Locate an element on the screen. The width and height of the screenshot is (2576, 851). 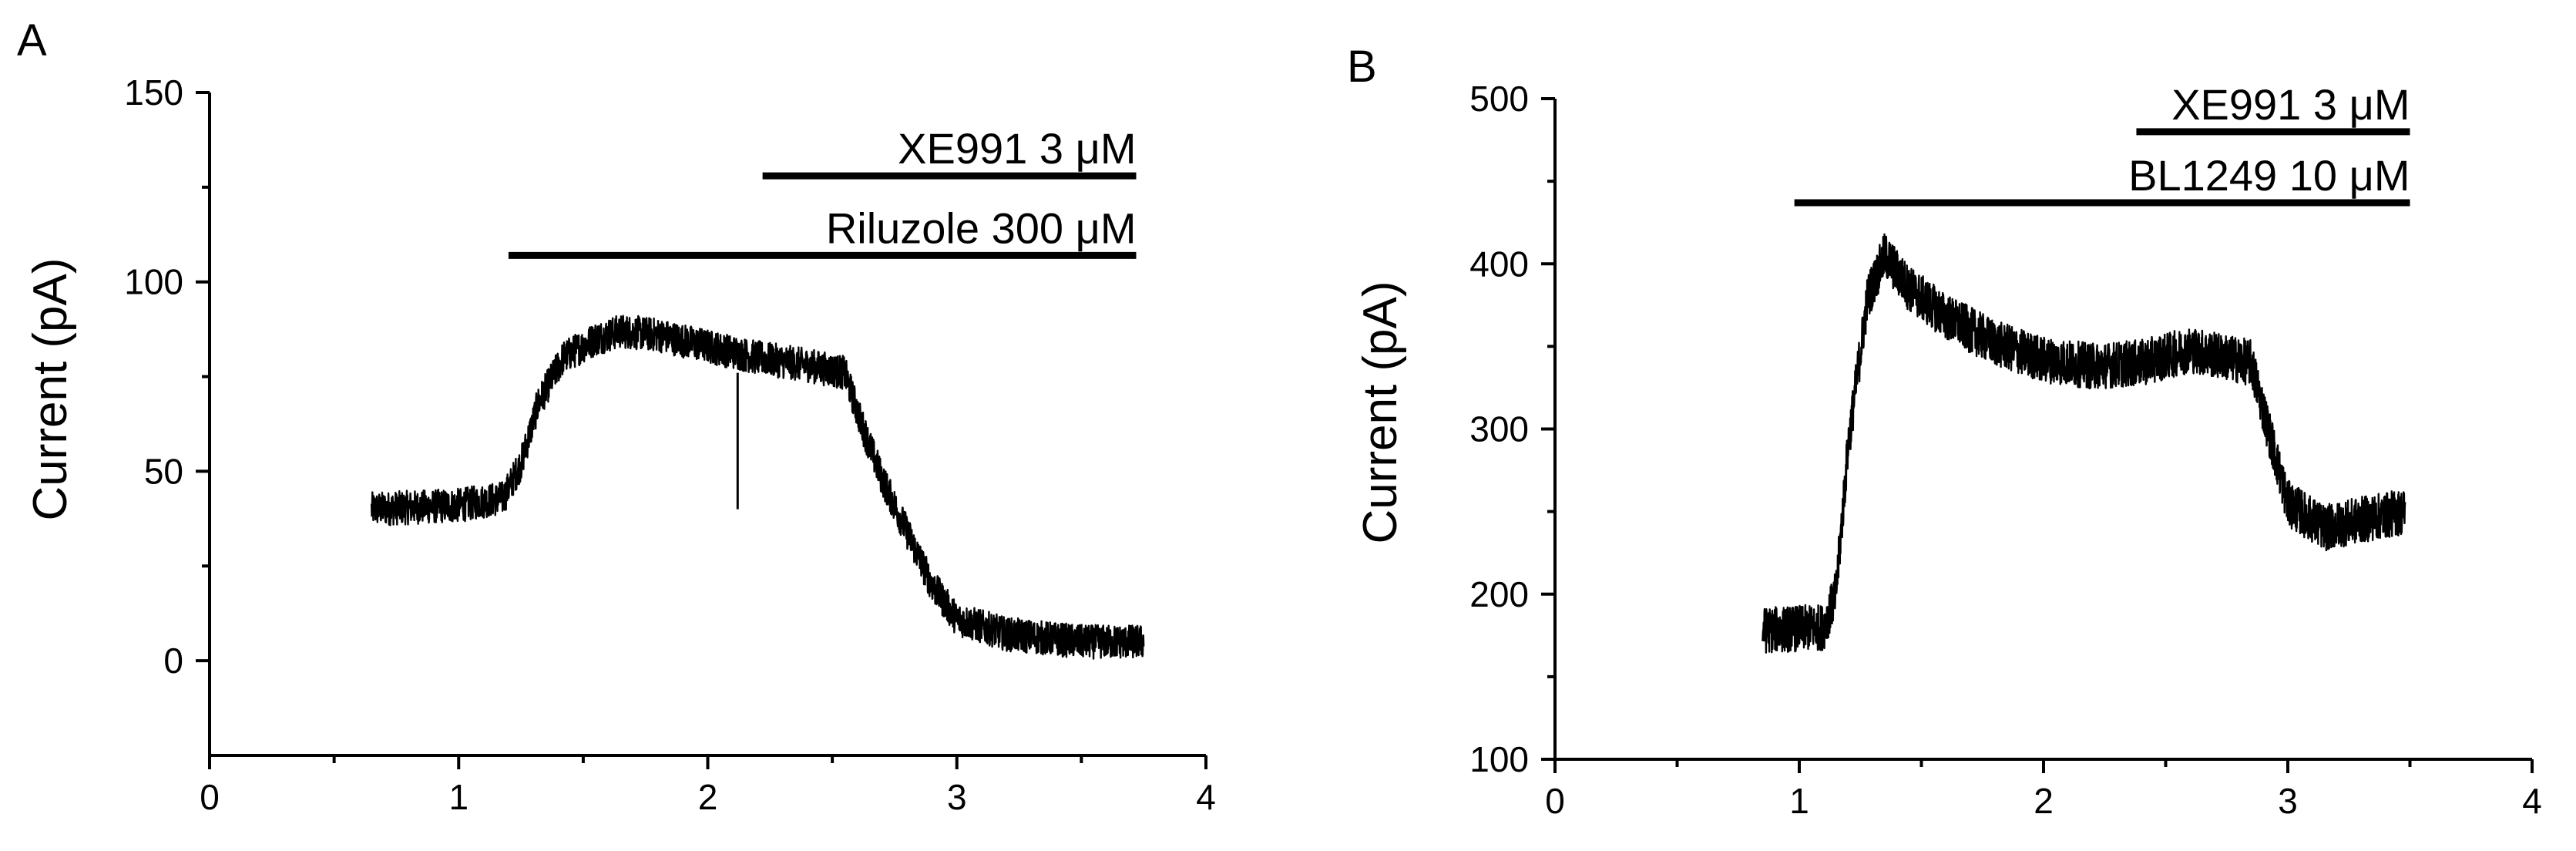
y-tick-label: 150 is located at coordinates (153, 92).